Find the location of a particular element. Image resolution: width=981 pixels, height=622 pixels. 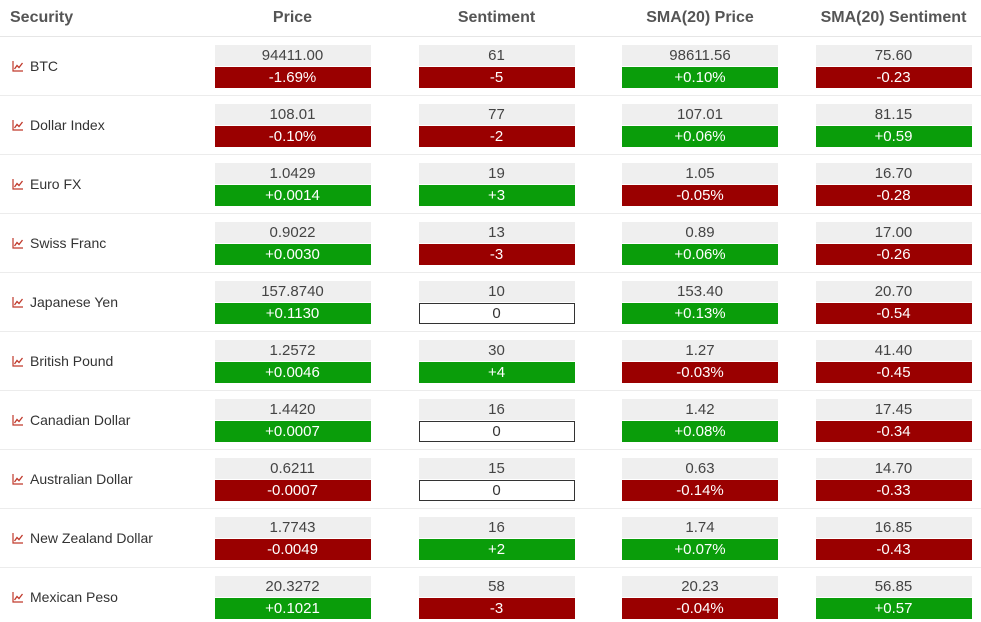

sma-price-change-badge: -0.04% is located at coordinates (700, 608).